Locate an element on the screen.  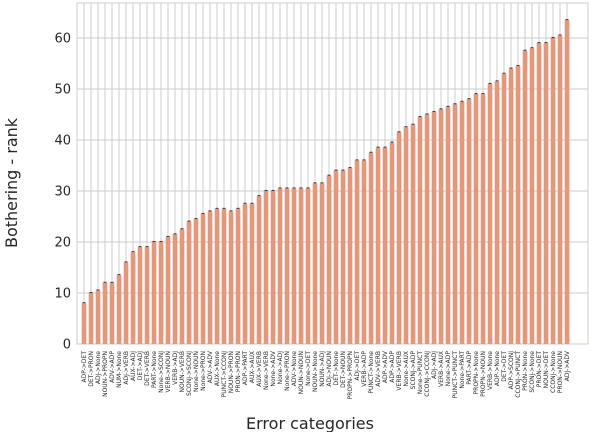
y-tick-label: 0 is located at coordinates (67, 345).